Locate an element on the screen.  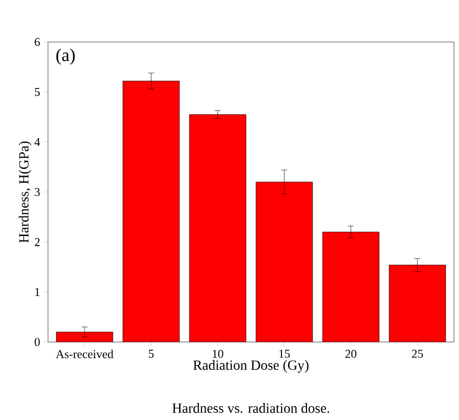
x-tick-label: As-received is located at coordinates (85, 354).